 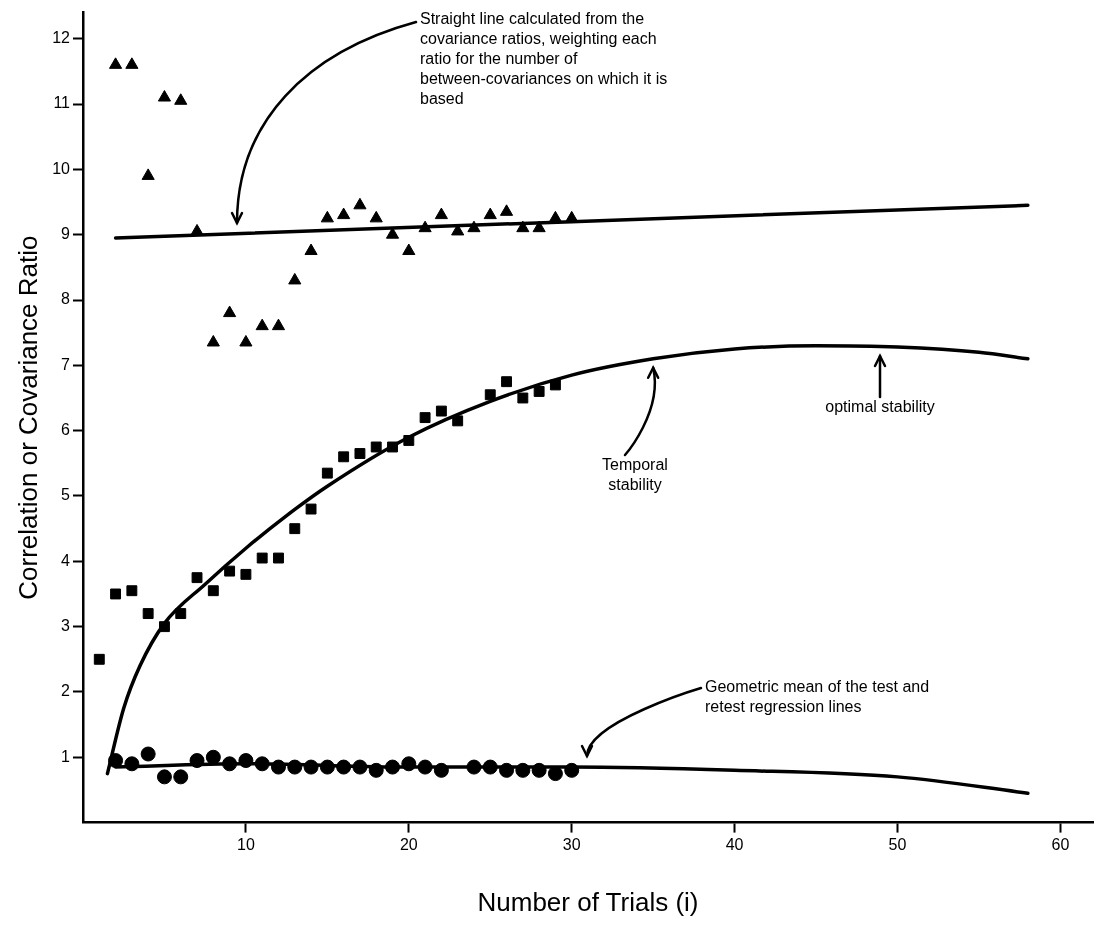 I want to click on x-tick-label: 30, so click(x=571, y=844).